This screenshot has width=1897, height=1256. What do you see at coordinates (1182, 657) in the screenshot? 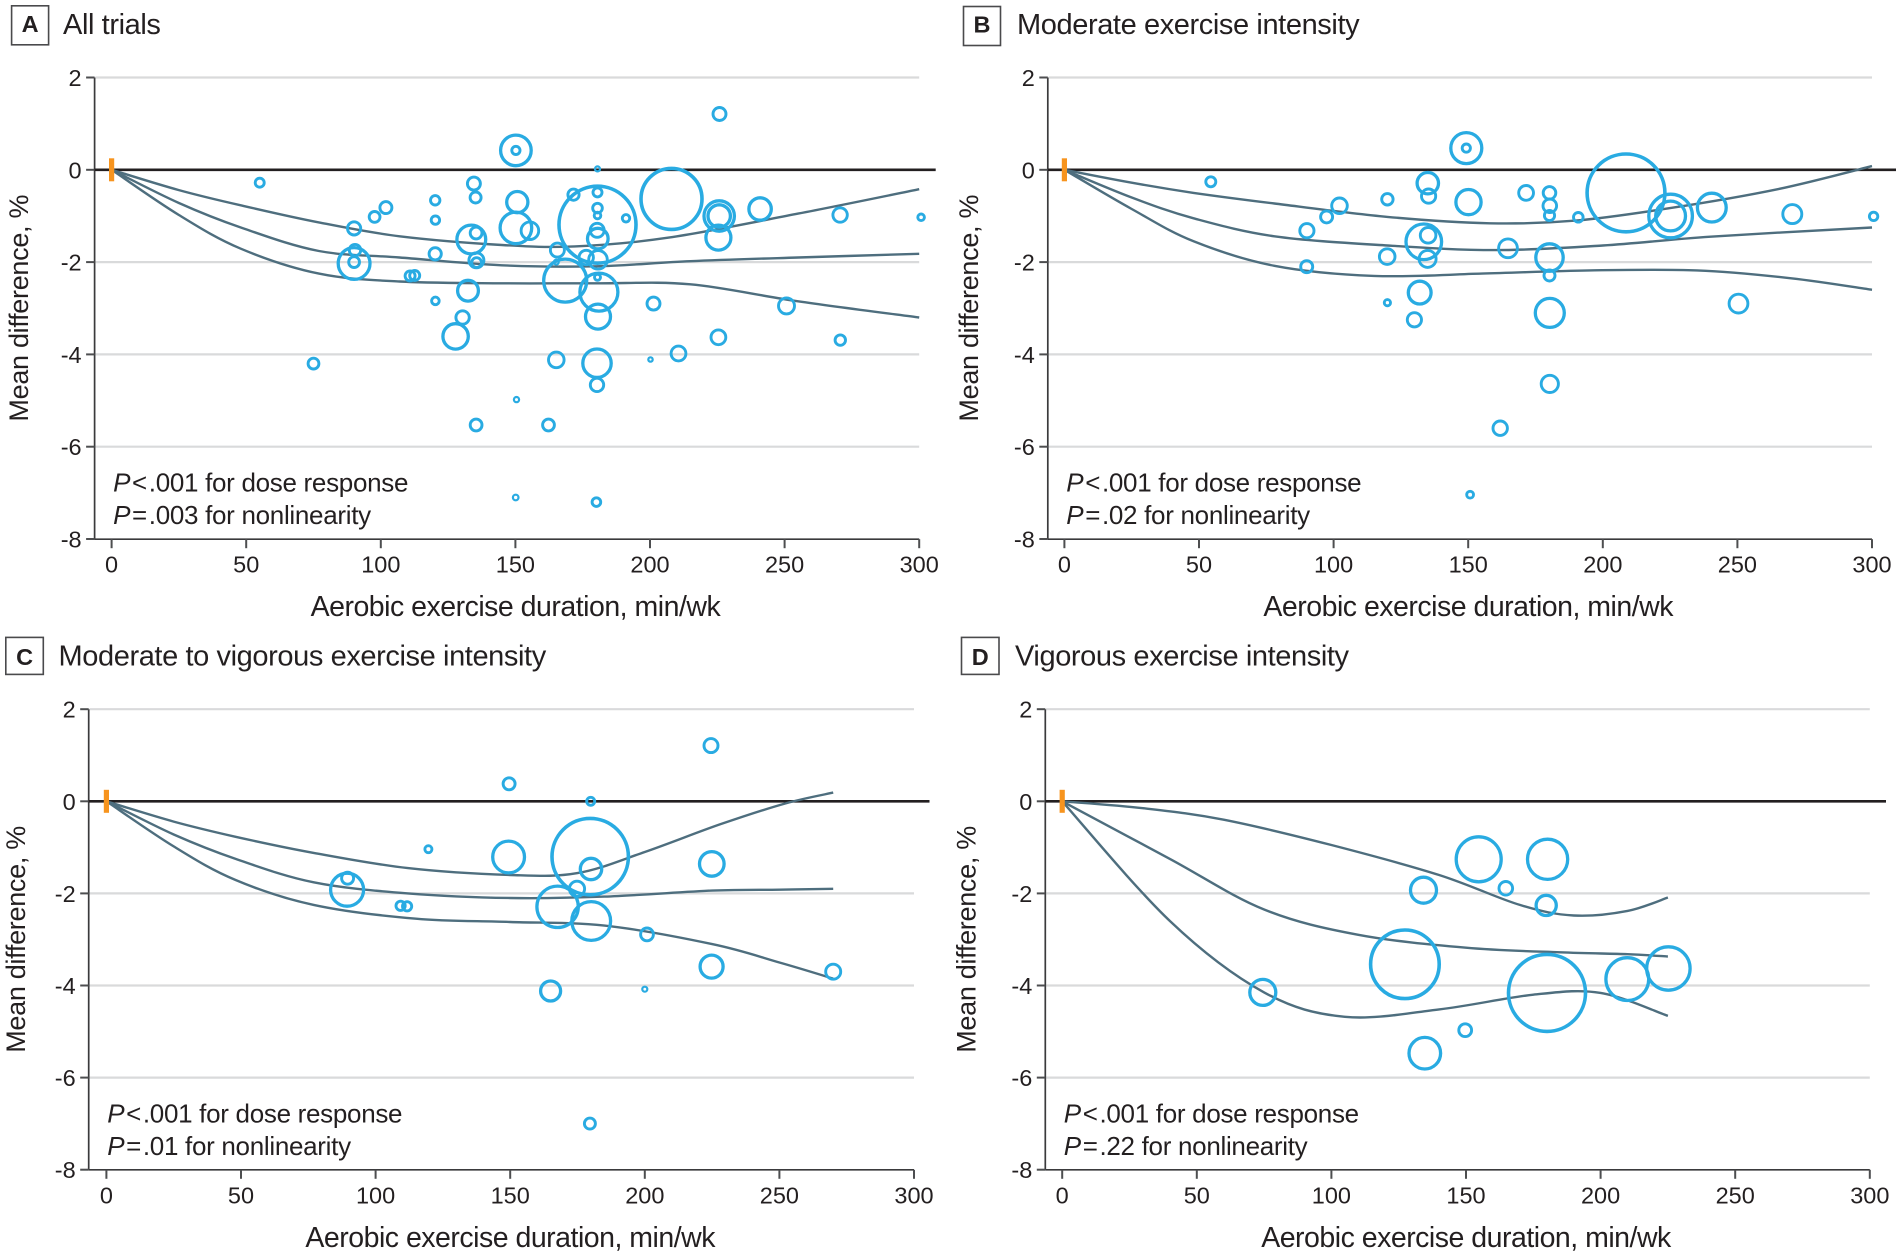
I see `svg-text: Vigorous exercise intensity` at bounding box center [1182, 657].